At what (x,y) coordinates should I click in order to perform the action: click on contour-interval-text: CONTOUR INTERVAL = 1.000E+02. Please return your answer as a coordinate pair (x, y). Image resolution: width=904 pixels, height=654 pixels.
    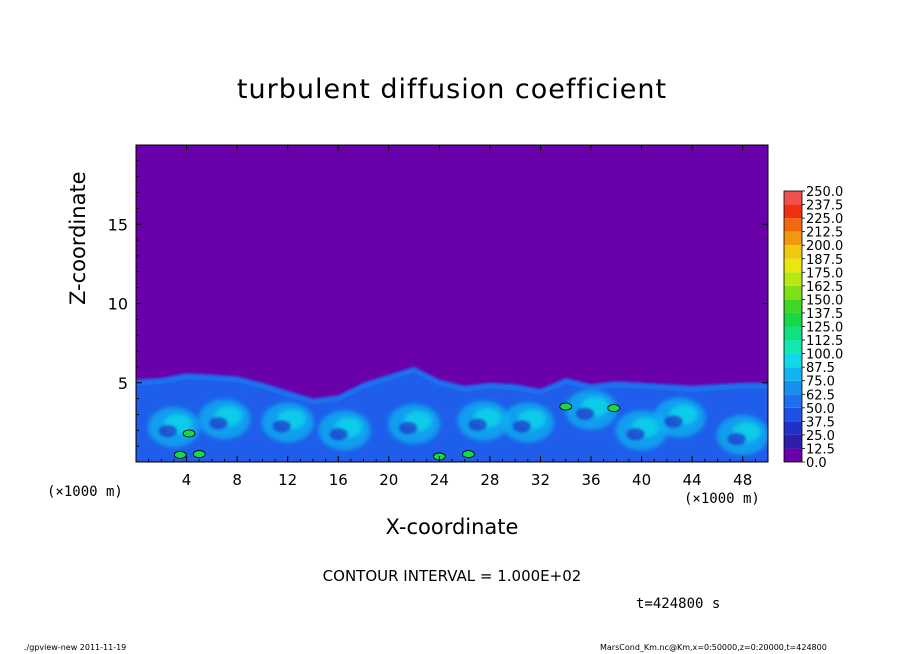
    Looking at the image, I should click on (452, 576).